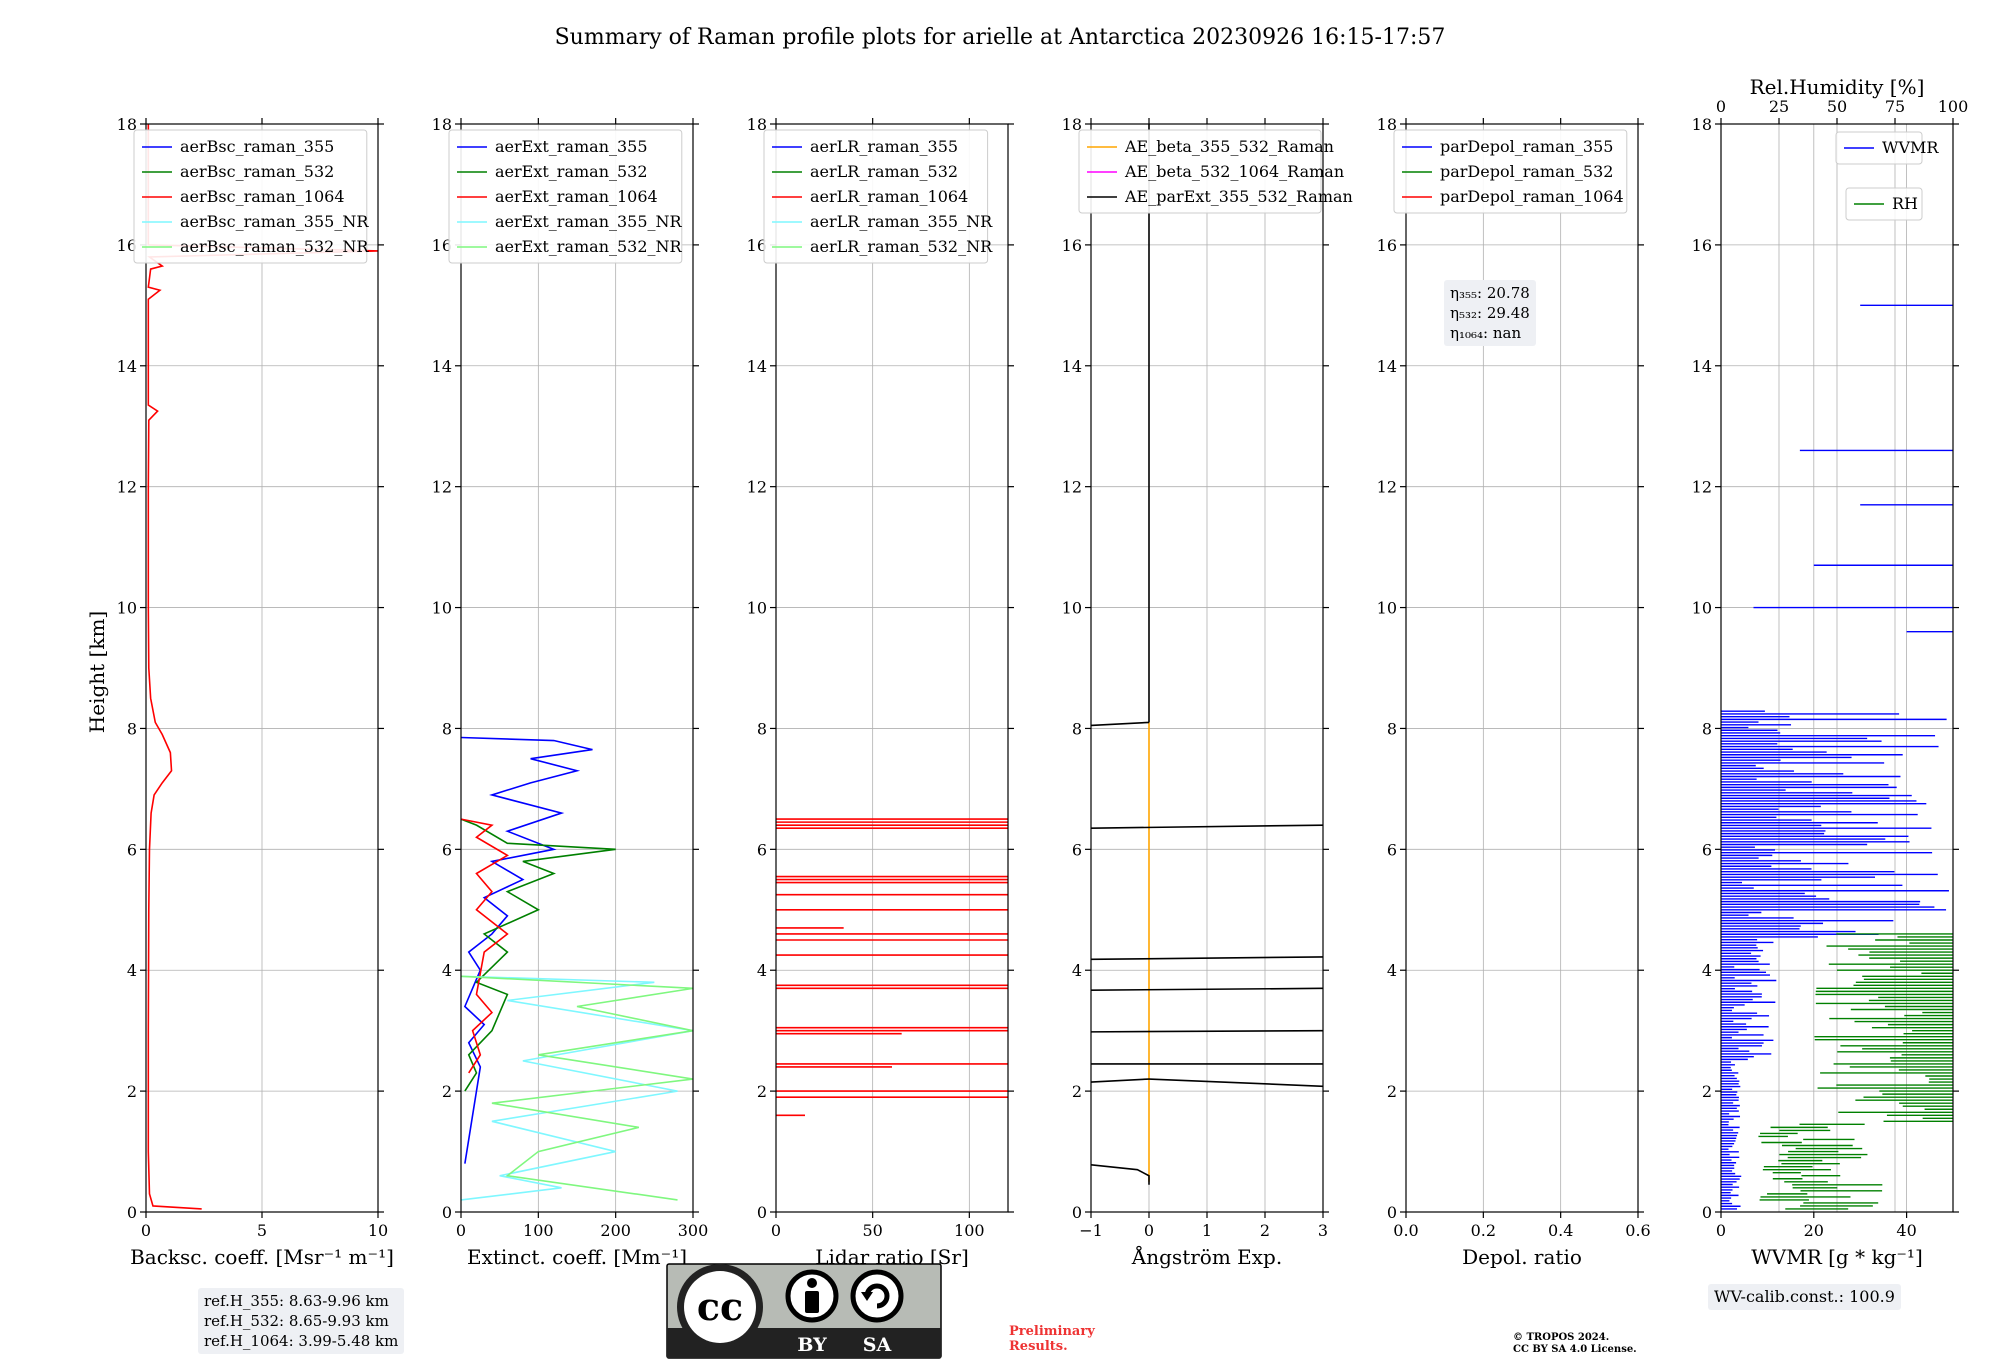  What do you see at coordinates (1526, 146) in the screenshot?
I see `legend-label: parDepol_raman_355` at bounding box center [1526, 146].